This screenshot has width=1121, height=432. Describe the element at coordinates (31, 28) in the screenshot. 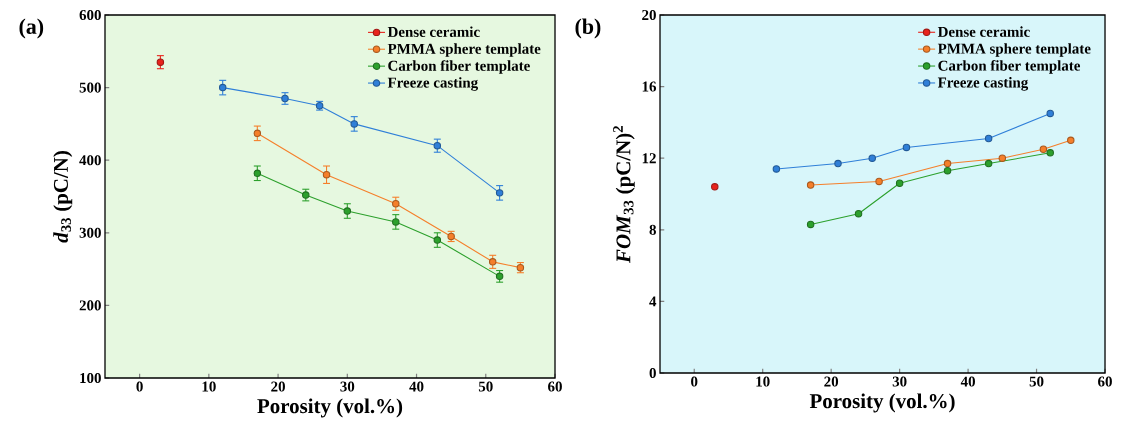

I see `text: (a)` at that location.